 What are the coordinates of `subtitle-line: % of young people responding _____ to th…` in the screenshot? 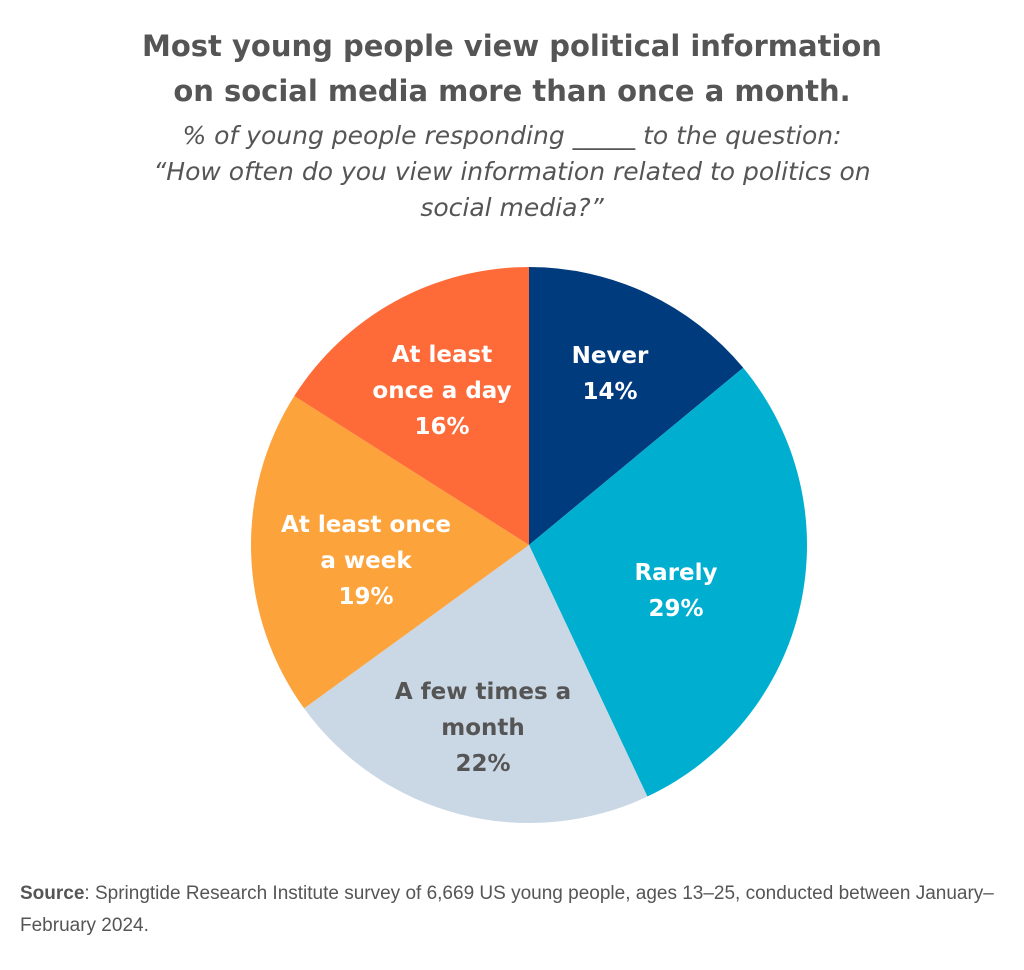 It's located at (512, 135).